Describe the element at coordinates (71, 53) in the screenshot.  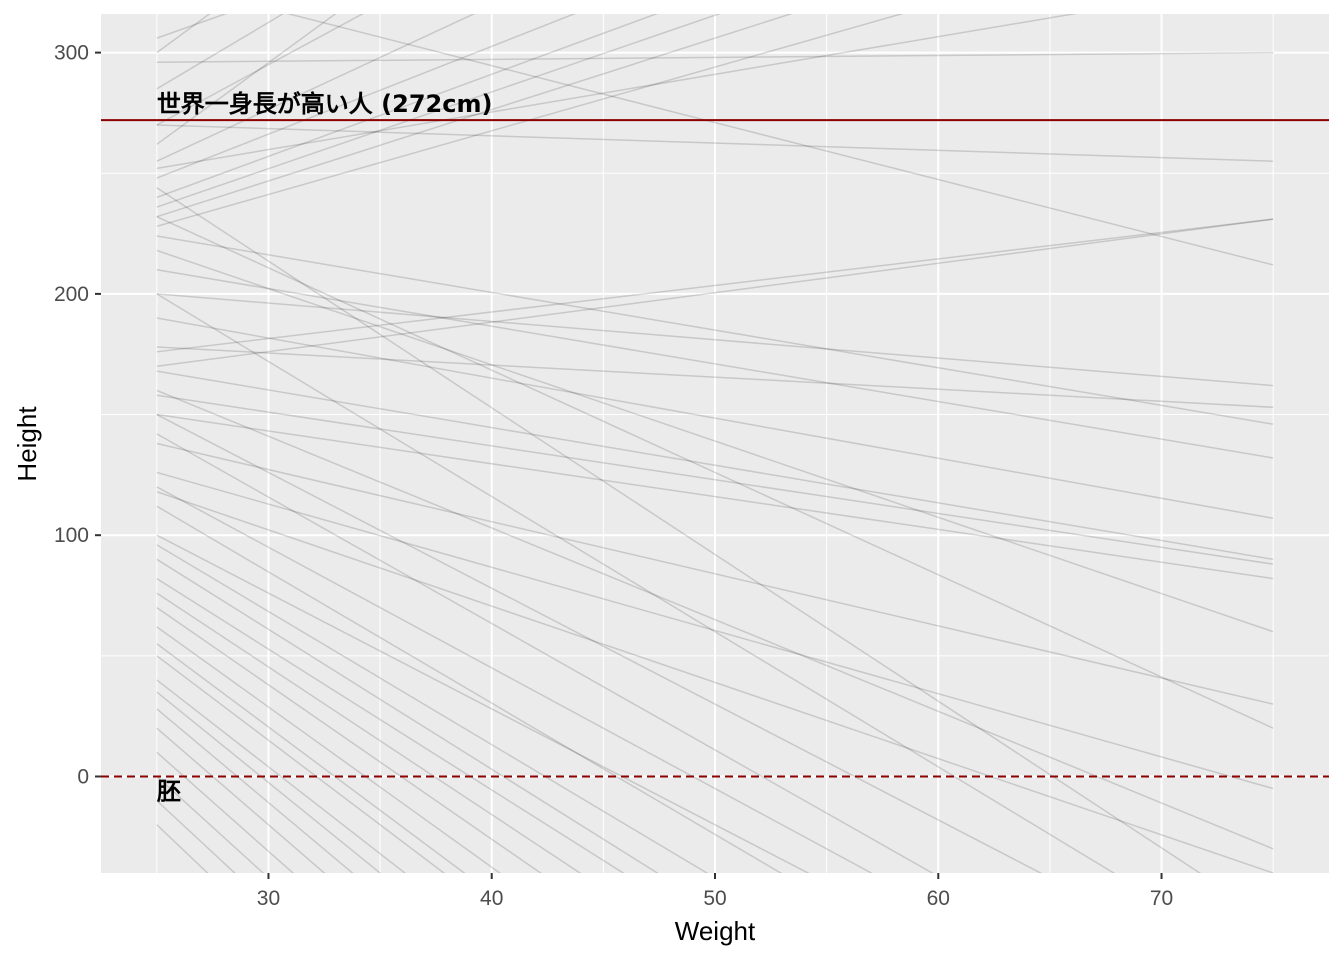
I see `y-tick-label: 300` at that location.